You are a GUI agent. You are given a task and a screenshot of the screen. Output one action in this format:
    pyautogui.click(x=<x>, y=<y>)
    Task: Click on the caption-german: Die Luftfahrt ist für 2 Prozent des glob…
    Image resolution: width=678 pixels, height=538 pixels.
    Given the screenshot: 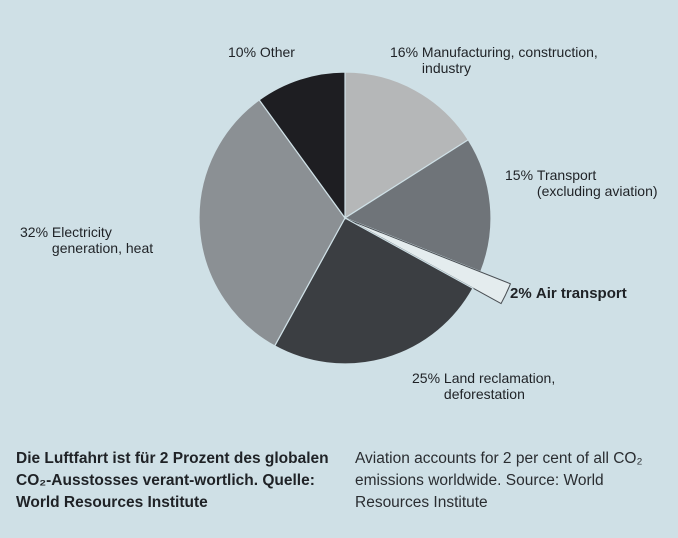 What is the action you would take?
    pyautogui.click(x=172, y=480)
    